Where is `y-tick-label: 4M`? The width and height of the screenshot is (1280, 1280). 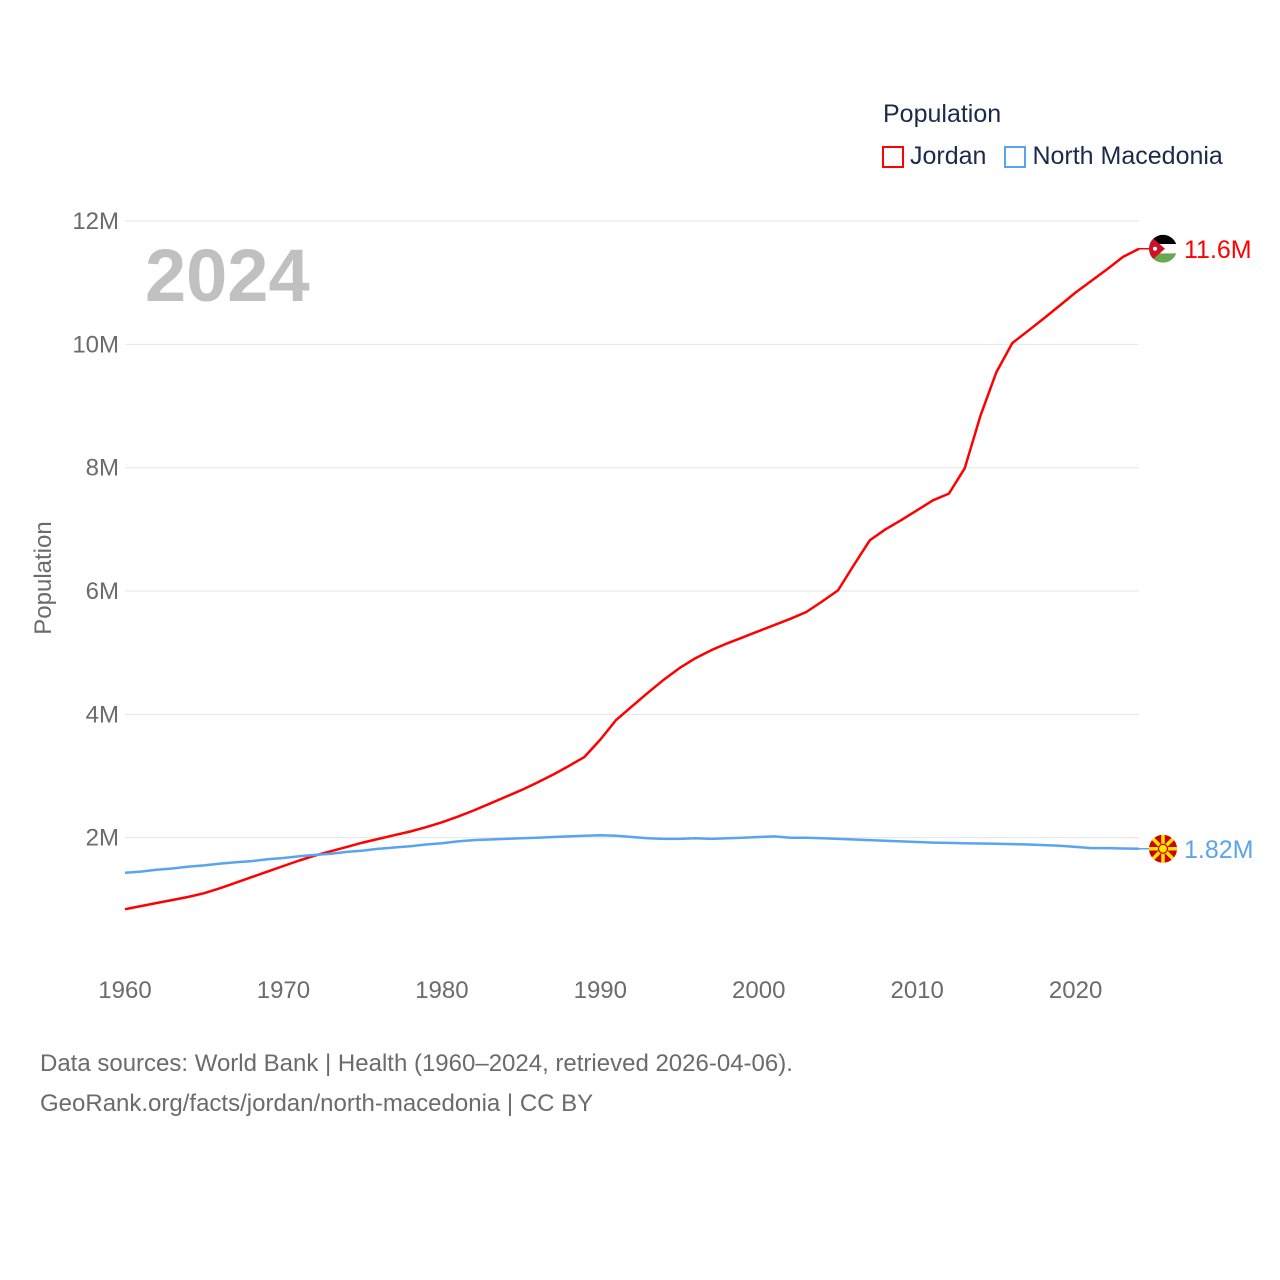 y-tick-label: 4M is located at coordinates (102, 714).